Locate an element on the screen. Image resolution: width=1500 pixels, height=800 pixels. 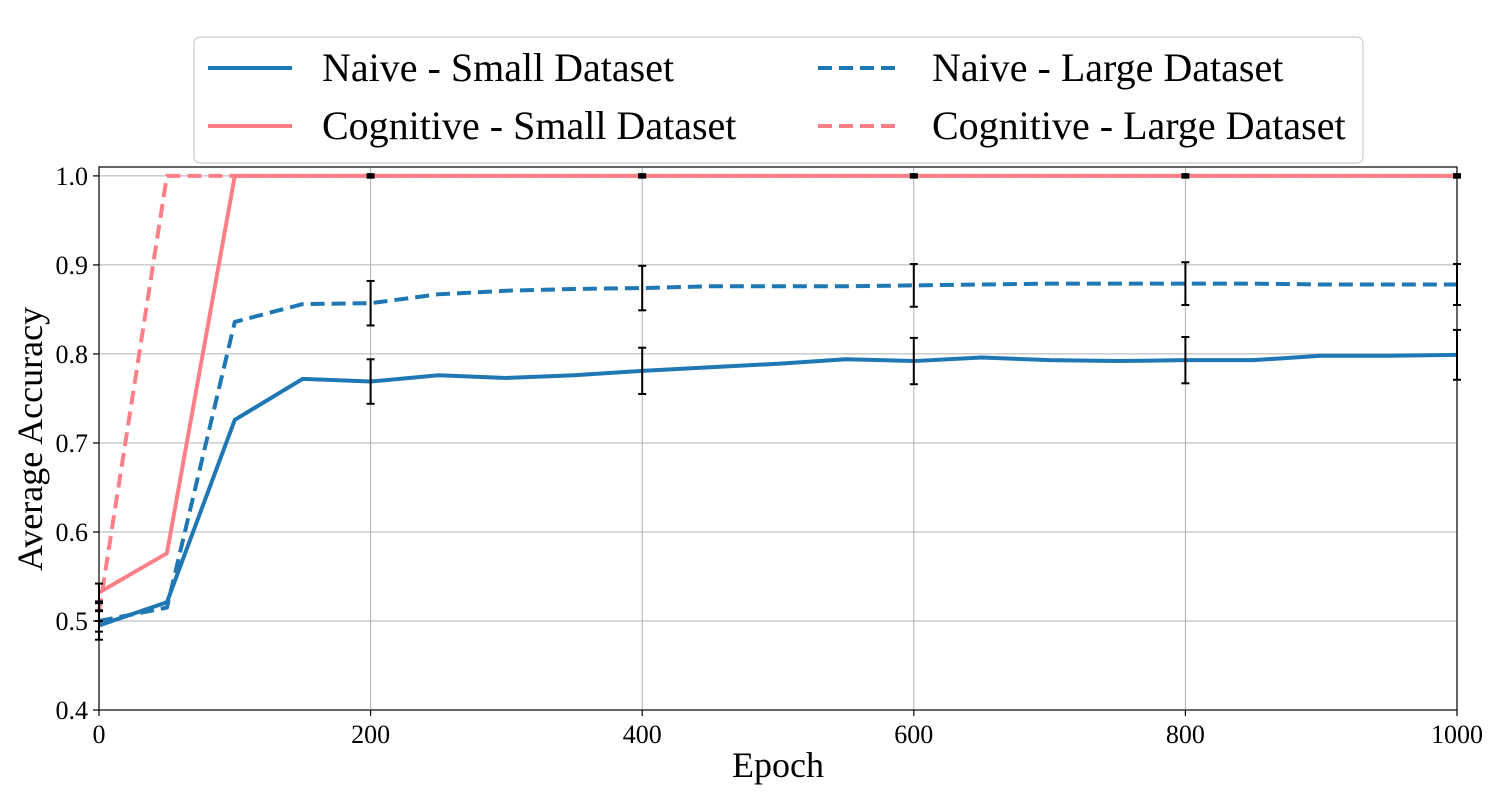
y-tick-label: 0.8 is located at coordinates (72, 354).